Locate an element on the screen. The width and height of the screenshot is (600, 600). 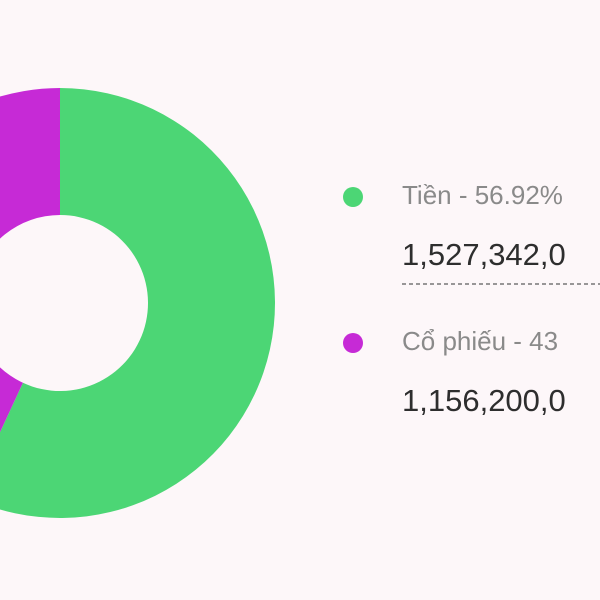
donut-segment is located at coordinates (30, 293).